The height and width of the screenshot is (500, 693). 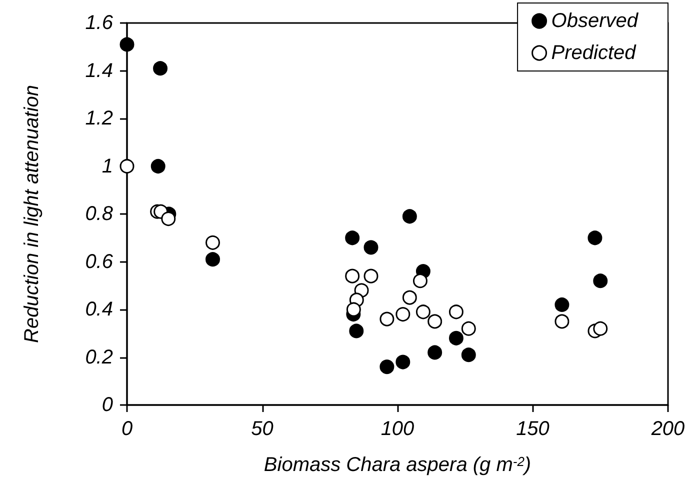 What do you see at coordinates (594, 53) in the screenshot?
I see `legend-label: Predicted` at bounding box center [594, 53].